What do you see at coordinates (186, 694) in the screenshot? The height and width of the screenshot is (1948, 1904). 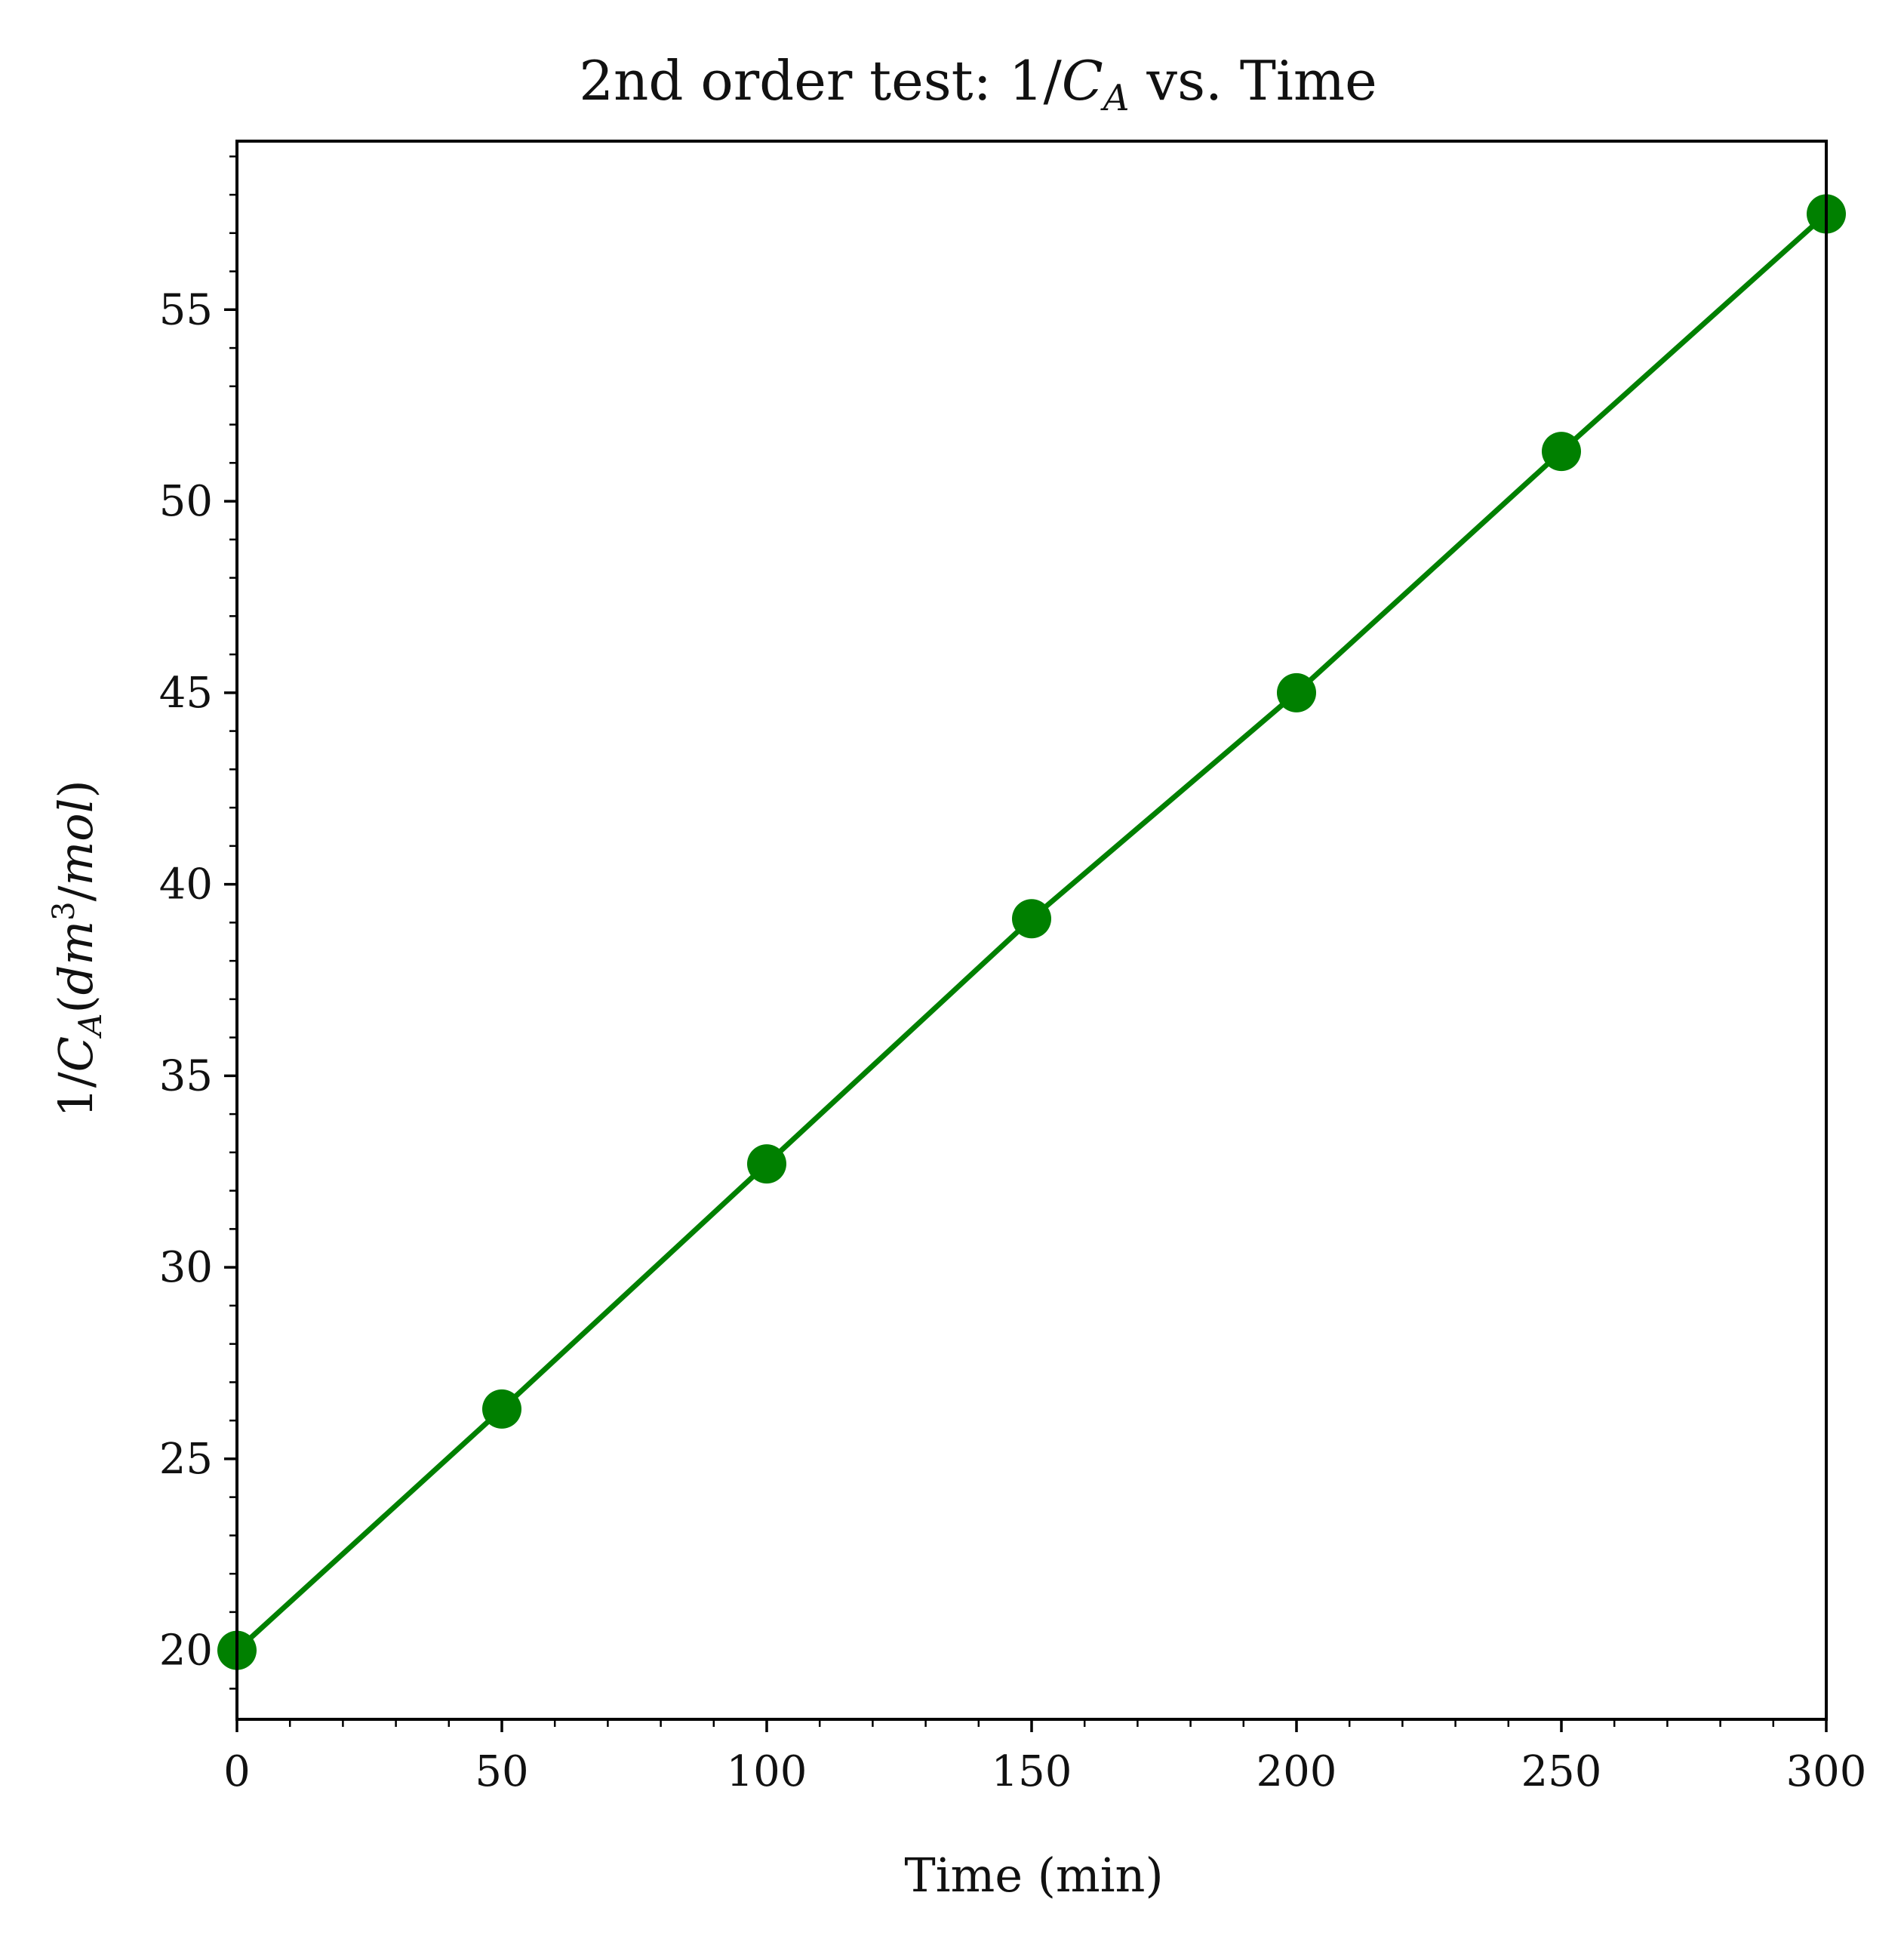 I see `y-tick-label: 45` at bounding box center [186, 694].